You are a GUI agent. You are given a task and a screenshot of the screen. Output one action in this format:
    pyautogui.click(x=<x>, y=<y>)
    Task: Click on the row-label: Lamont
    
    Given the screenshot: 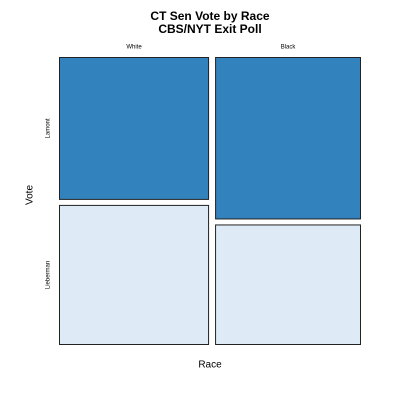 What is the action you would take?
    pyautogui.click(x=49, y=128)
    